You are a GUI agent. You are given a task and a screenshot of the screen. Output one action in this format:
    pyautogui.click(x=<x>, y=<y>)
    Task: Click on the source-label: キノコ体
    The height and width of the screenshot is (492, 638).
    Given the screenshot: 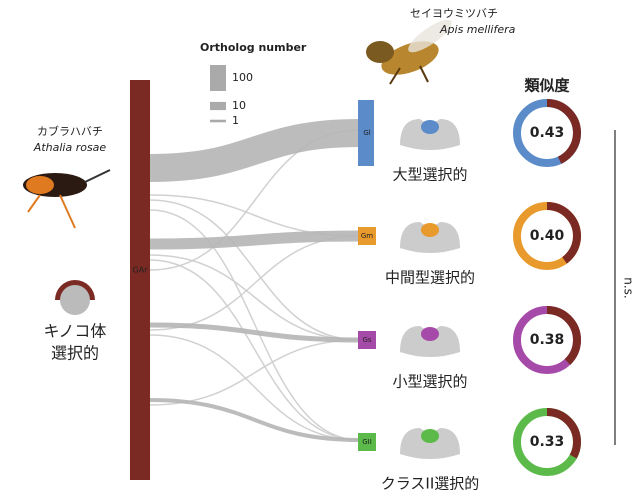 What is the action you would take?
    pyautogui.click(x=75, y=331)
    